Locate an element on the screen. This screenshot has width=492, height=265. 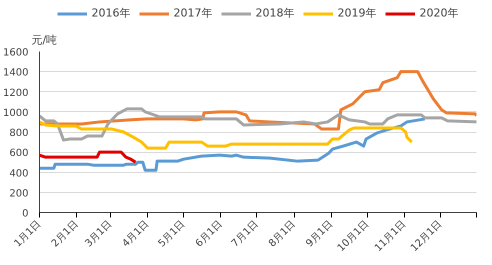
x-tick-label: 8月1日 is located at coordinates (282, 234).